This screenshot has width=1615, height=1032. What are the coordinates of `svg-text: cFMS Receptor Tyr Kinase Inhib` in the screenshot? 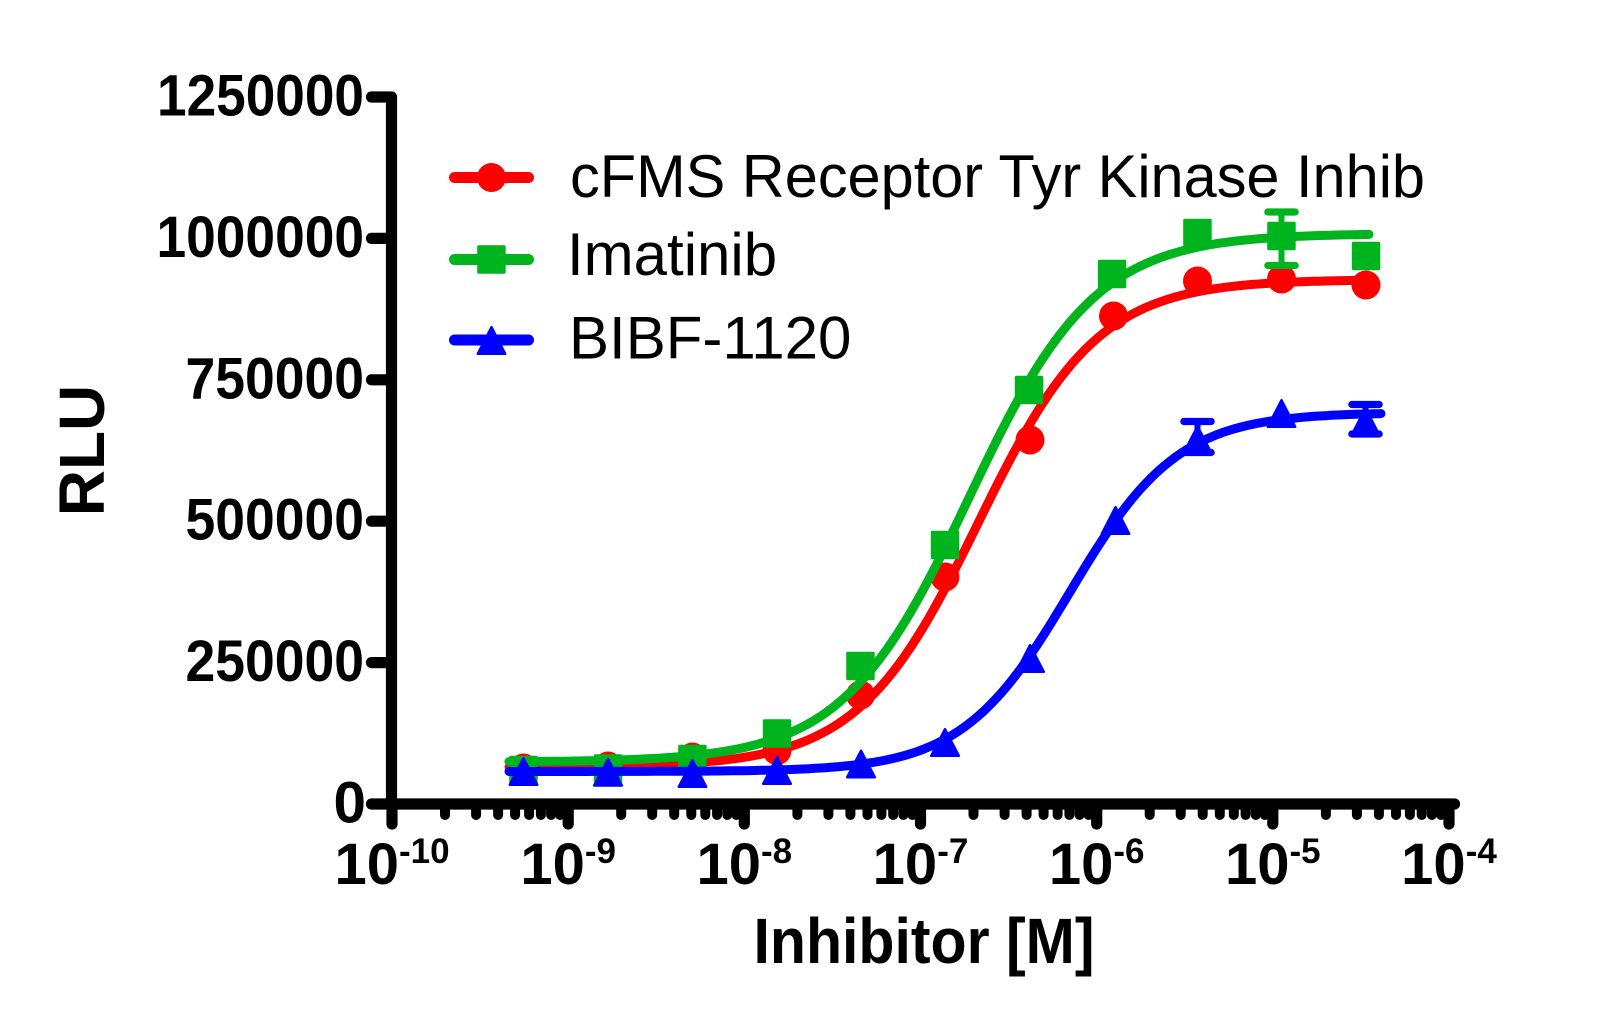 It's located at (997, 176).